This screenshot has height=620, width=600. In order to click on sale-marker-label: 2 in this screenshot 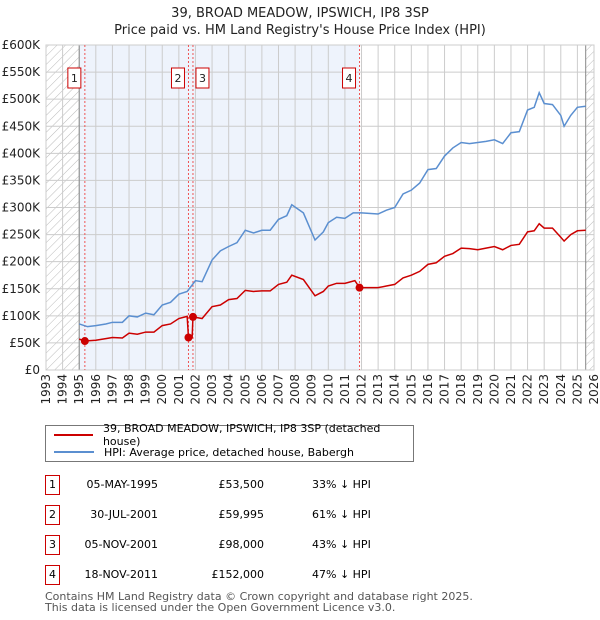, I will do `click(177, 78)`.